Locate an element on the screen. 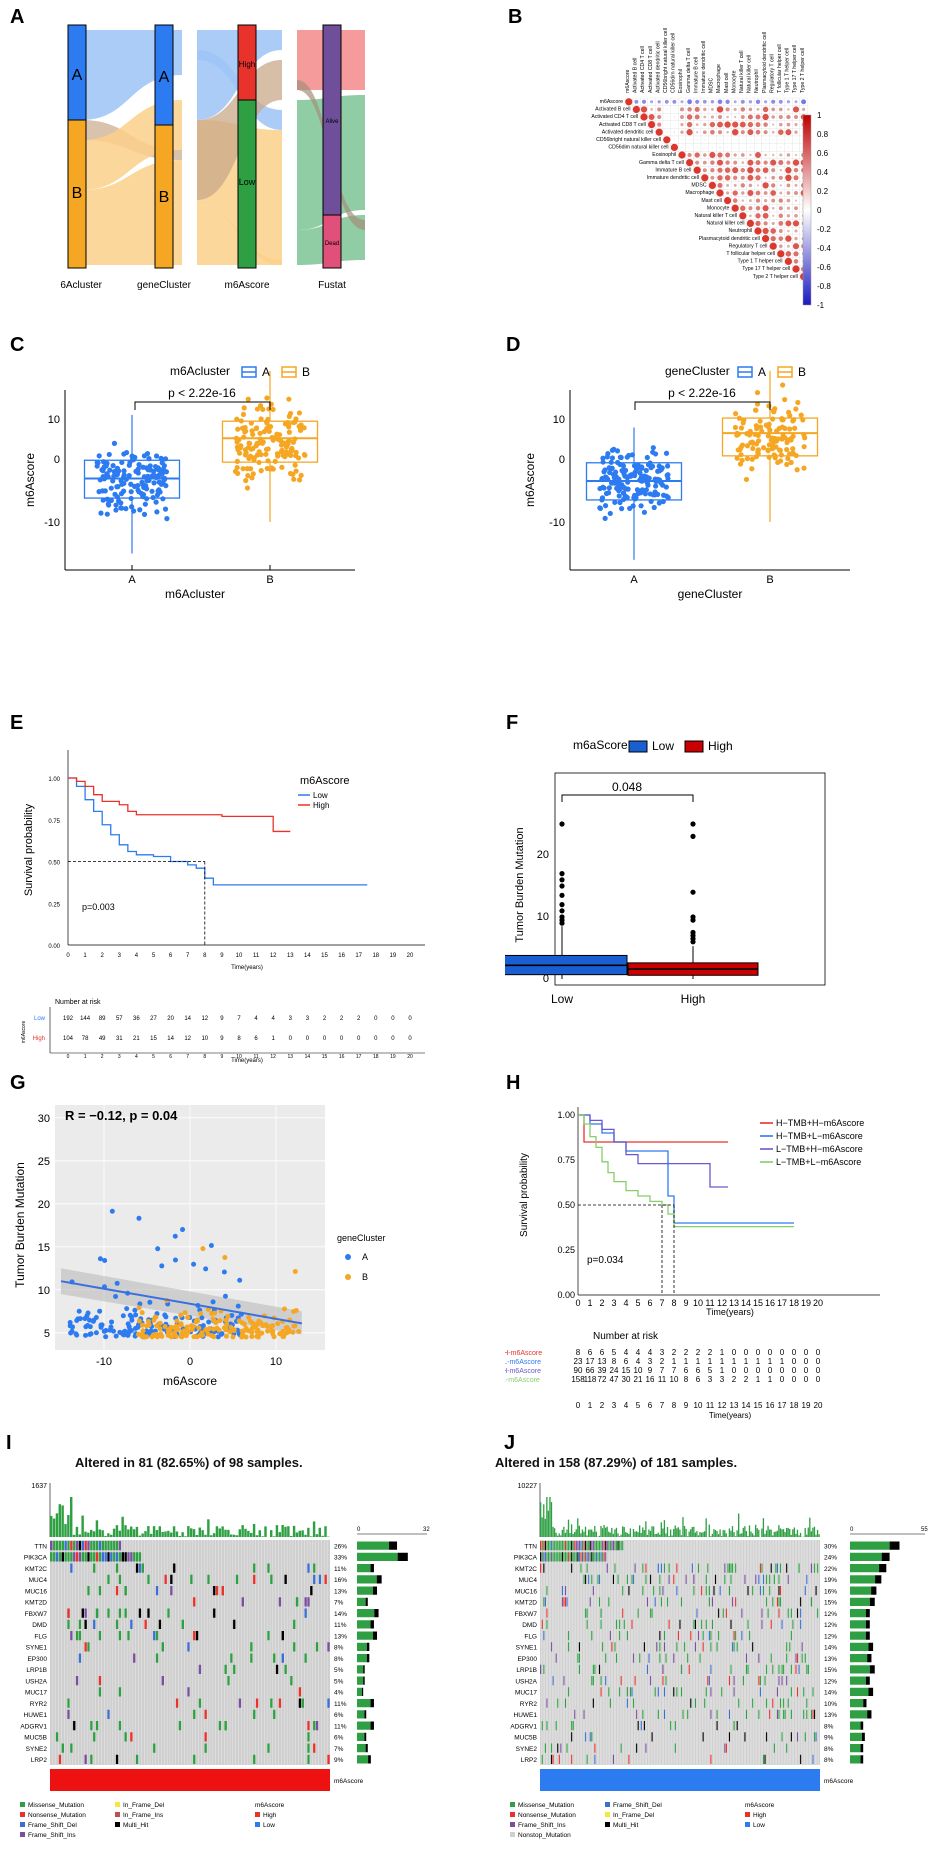 The height and width of the screenshot is (1861, 935). annotation-label: m6Ascore is located at coordinates (349, 1781).